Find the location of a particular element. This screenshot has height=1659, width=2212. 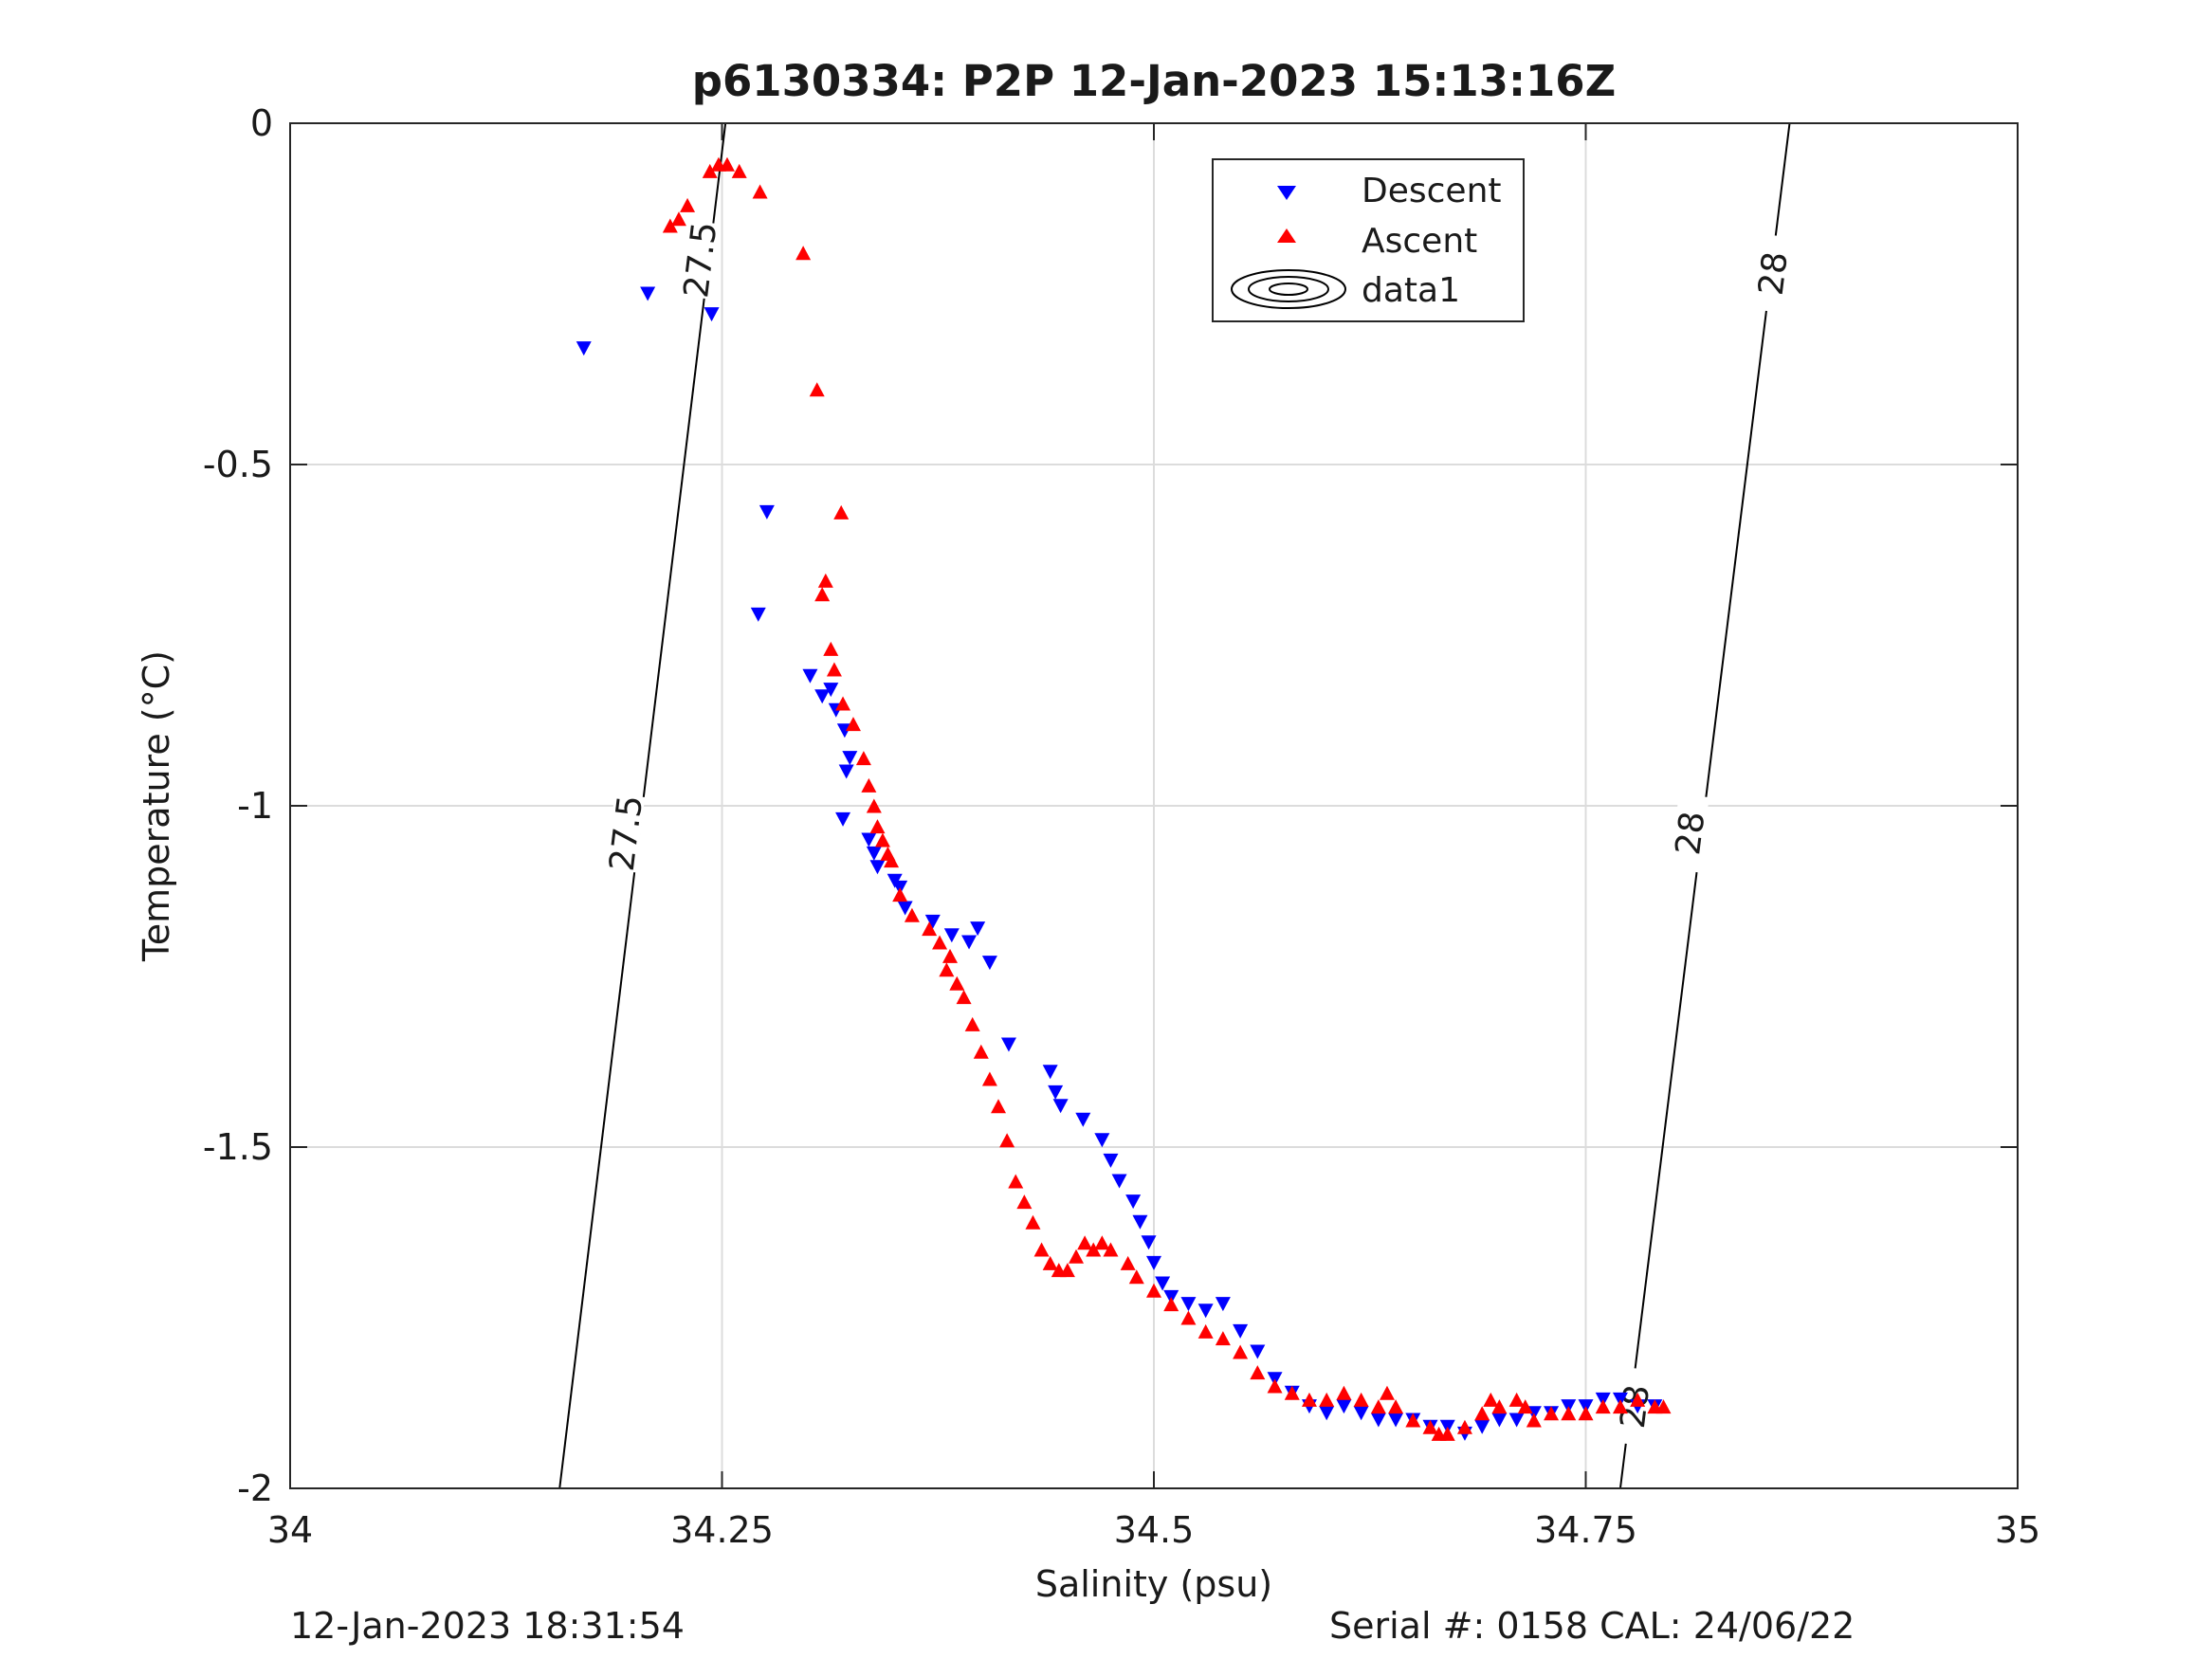

contour-label-0-0: 27.5 is located at coordinates (626, 833).